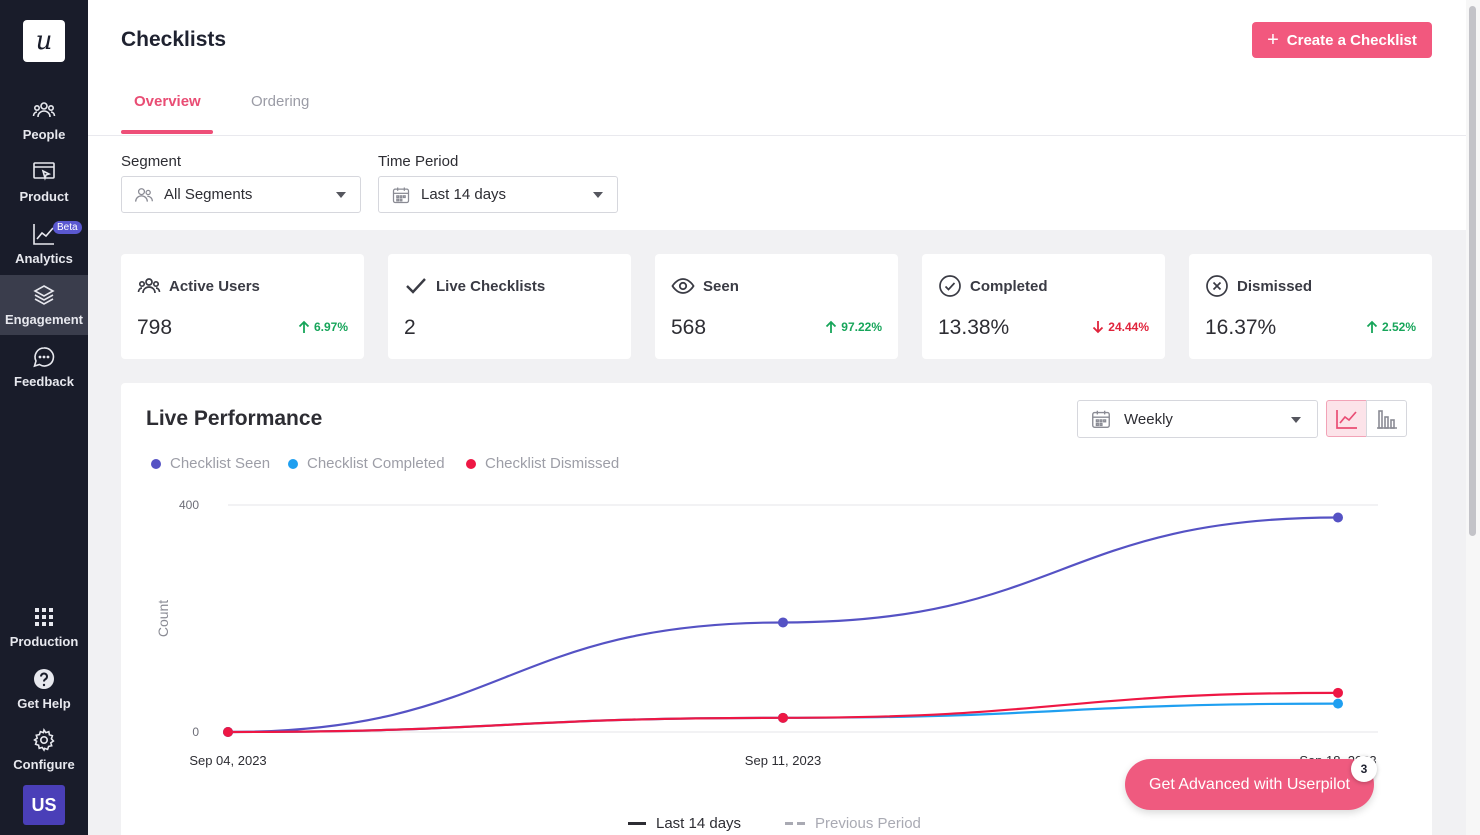 The image size is (1480, 835). I want to click on dashed-line-swatch, so click(795, 823).